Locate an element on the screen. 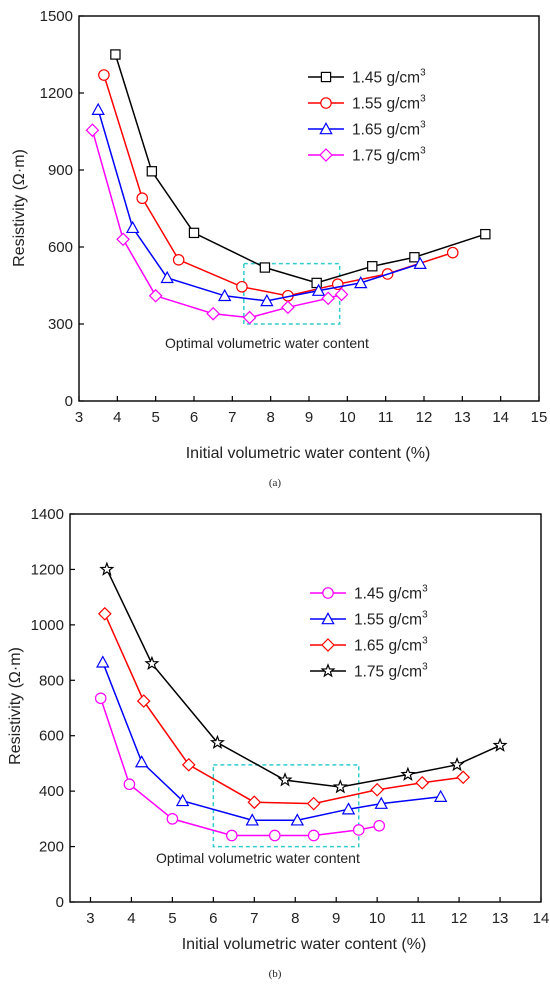  legend-entry: 1.65 g/cm3 is located at coordinates (367, 129).